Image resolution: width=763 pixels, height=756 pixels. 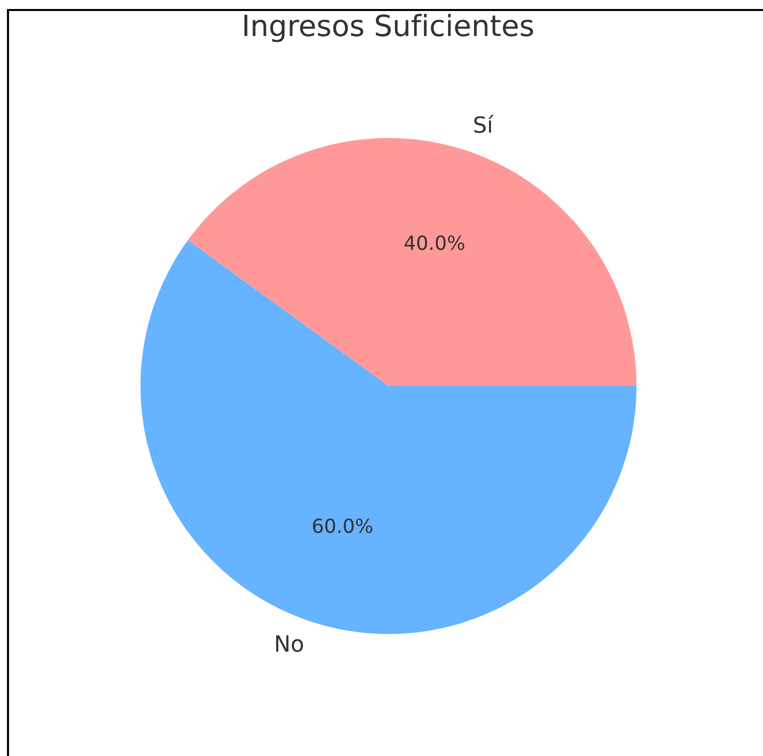 What do you see at coordinates (434, 242) in the screenshot?
I see `data-label: 40.0%` at bounding box center [434, 242].